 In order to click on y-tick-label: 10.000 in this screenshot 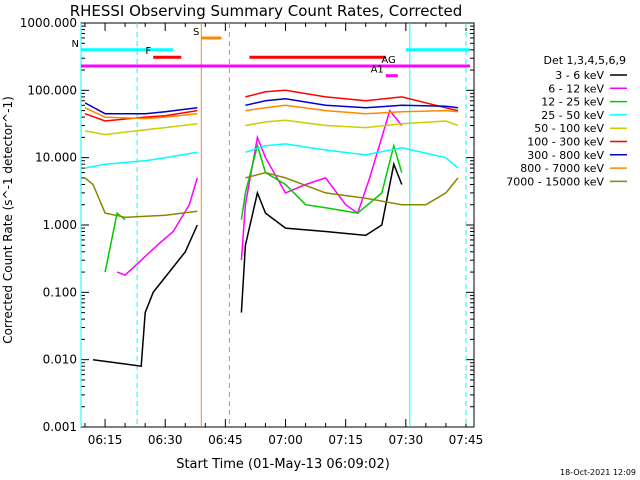, I will do `click(56, 158)`.